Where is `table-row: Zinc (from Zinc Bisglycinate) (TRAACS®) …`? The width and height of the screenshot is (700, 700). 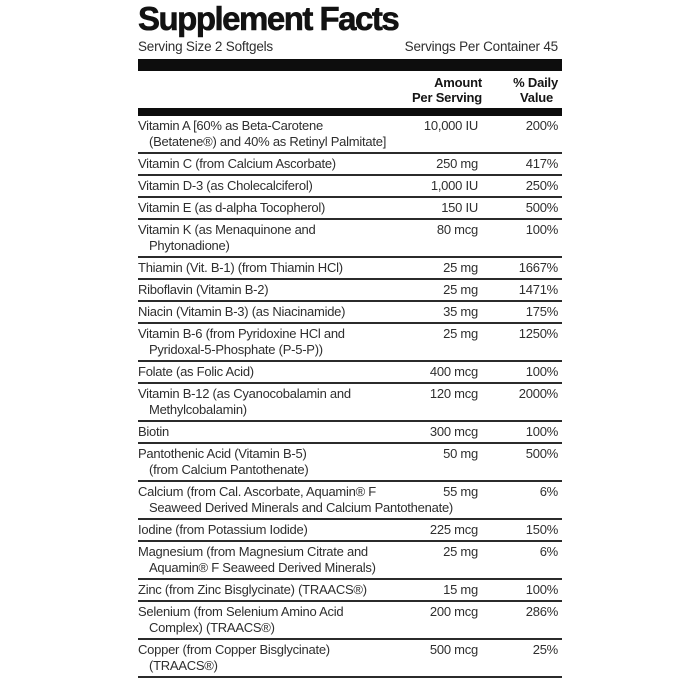 table-row: Zinc (from Zinc Bisglycinate) (TRAACS®) … is located at coordinates (350, 591).